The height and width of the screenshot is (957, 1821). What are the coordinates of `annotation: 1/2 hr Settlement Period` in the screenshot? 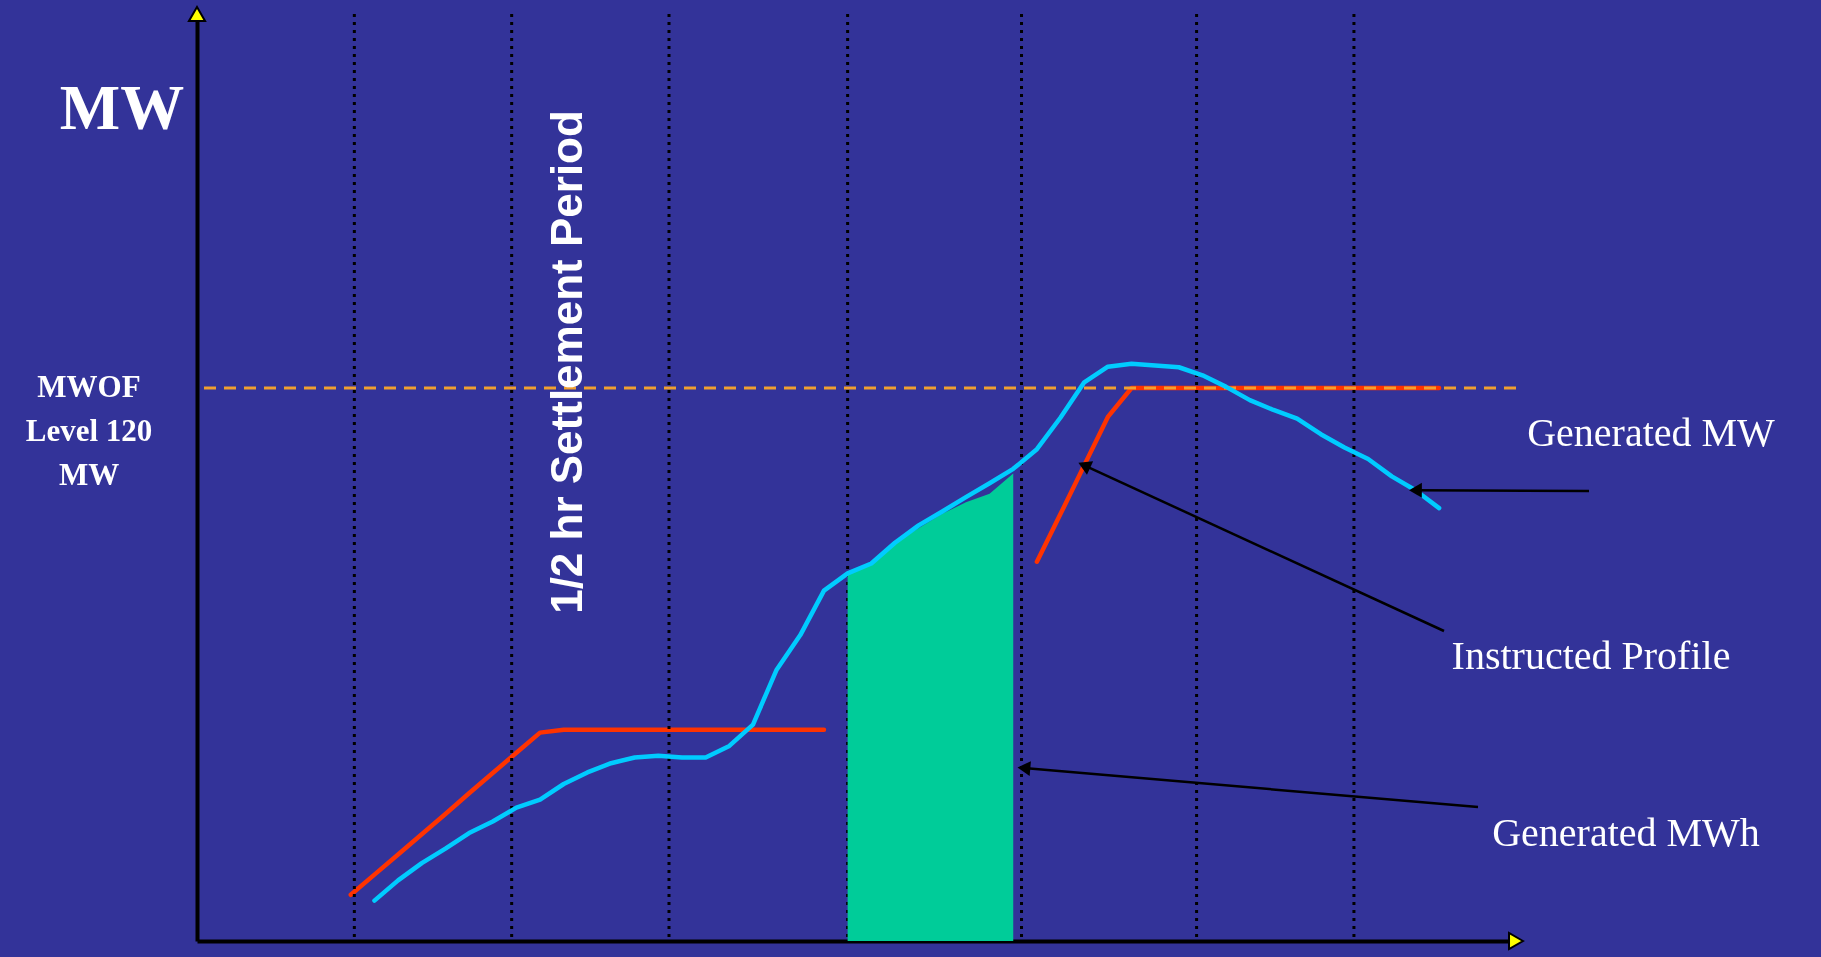 It's located at (566, 362).